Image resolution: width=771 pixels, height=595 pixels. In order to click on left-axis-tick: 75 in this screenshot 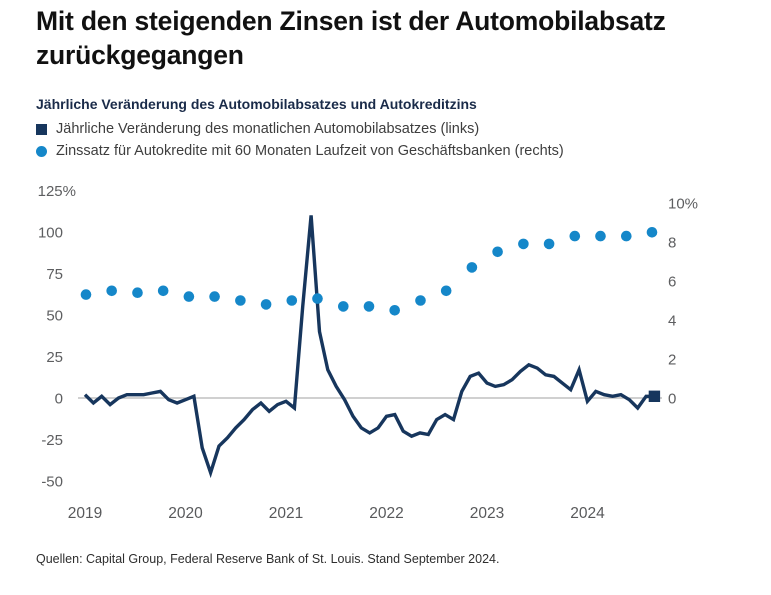, I will do `click(54, 274)`.